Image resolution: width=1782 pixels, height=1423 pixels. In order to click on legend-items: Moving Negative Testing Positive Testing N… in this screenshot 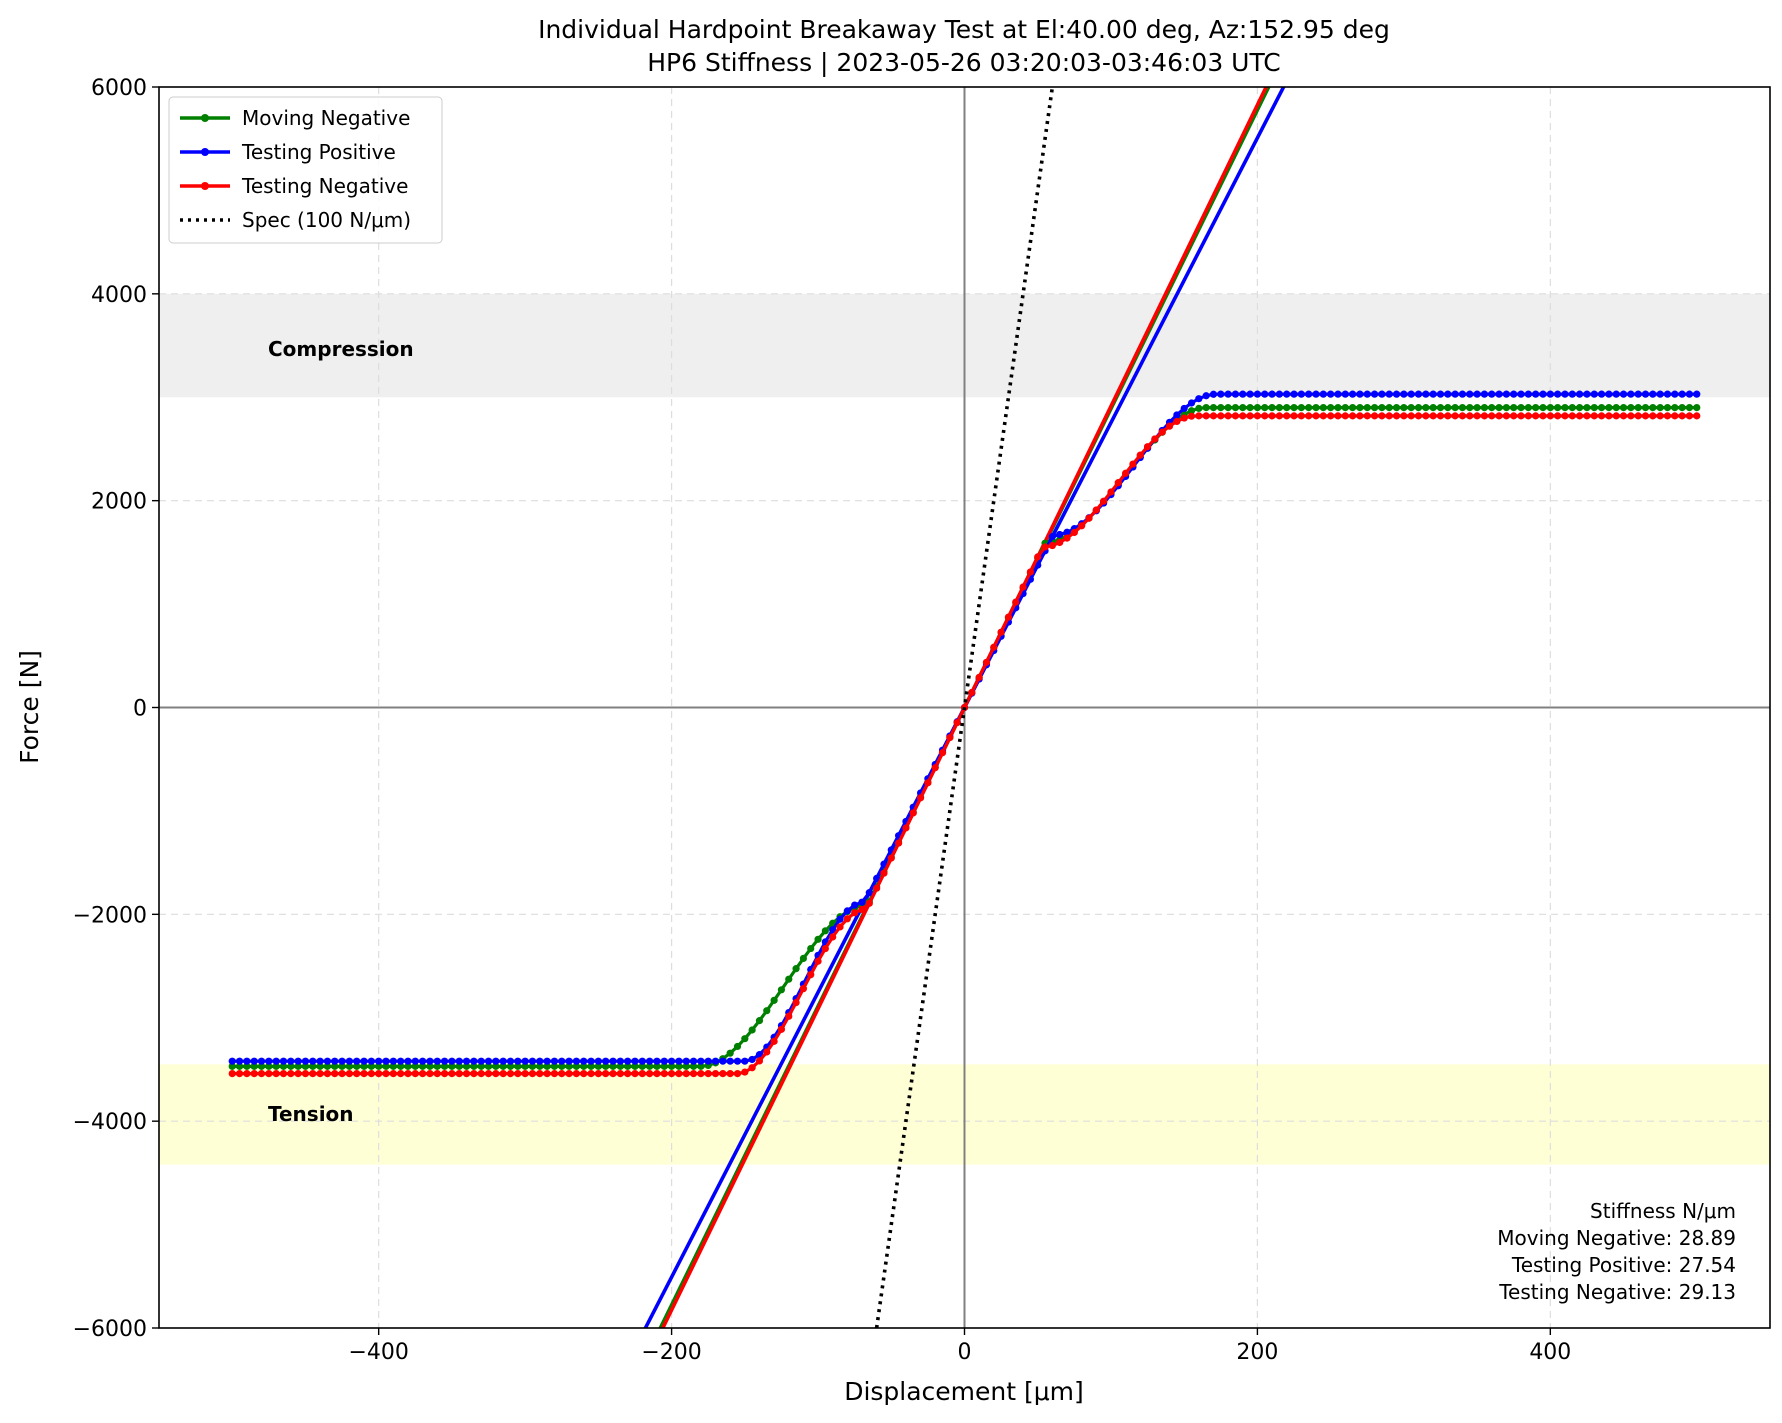, I will do `click(295, 169)`.